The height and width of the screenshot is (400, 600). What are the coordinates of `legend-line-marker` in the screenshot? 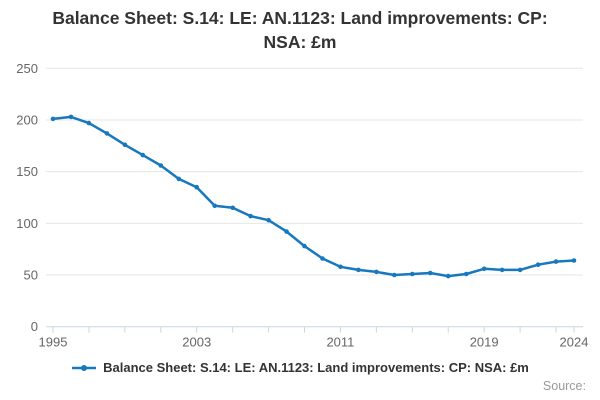 It's located at (84, 368).